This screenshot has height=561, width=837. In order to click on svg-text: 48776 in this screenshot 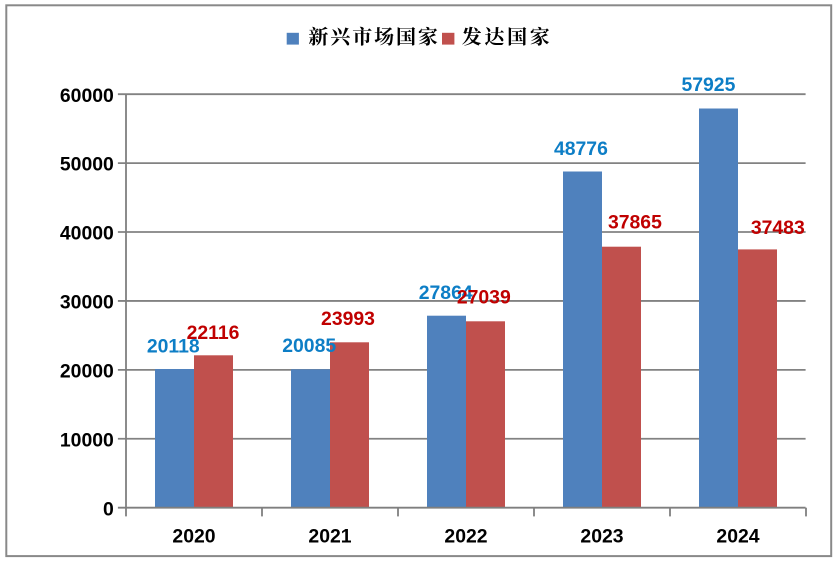, I will do `click(581, 149)`.